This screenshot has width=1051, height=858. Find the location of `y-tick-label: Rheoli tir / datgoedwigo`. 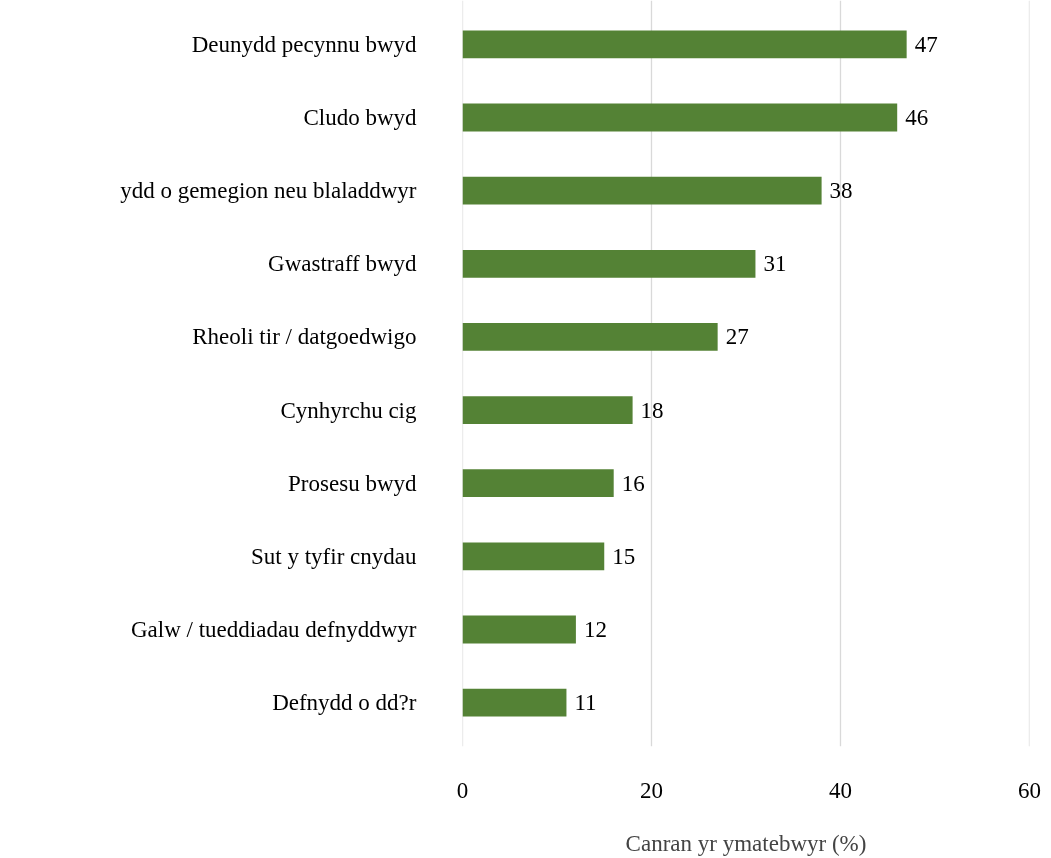

y-tick-label: Rheoli tir / datgoedwigo is located at coordinates (304, 337).